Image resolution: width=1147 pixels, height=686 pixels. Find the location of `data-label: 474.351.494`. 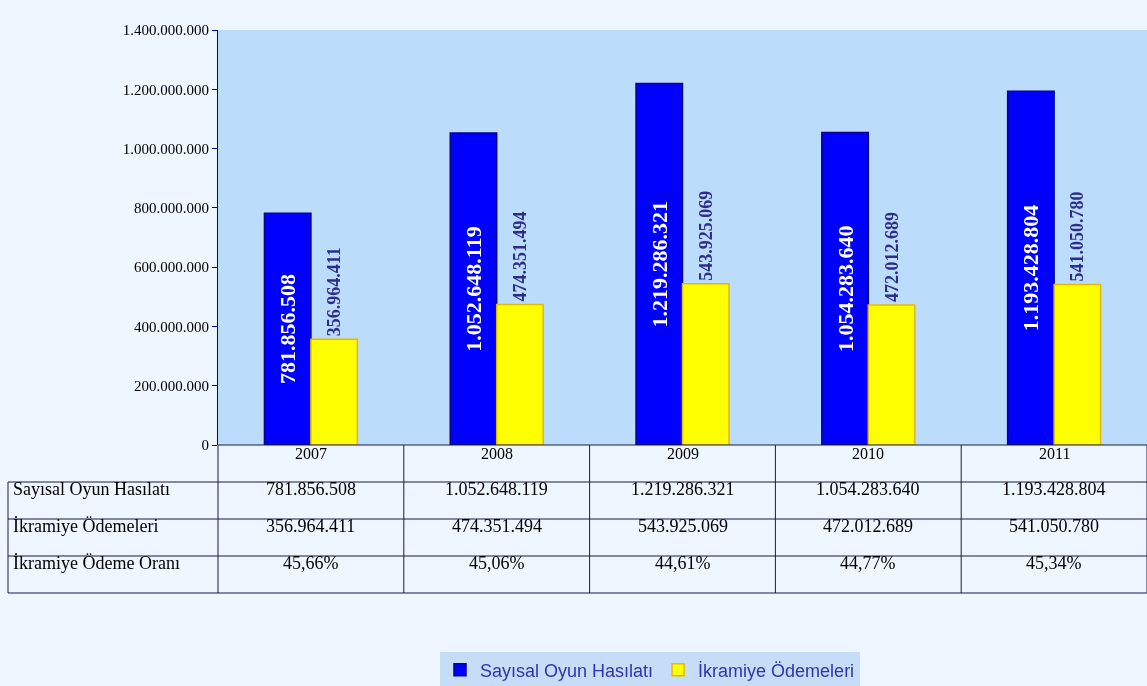

data-label: 474.351.494 is located at coordinates (497, 526).